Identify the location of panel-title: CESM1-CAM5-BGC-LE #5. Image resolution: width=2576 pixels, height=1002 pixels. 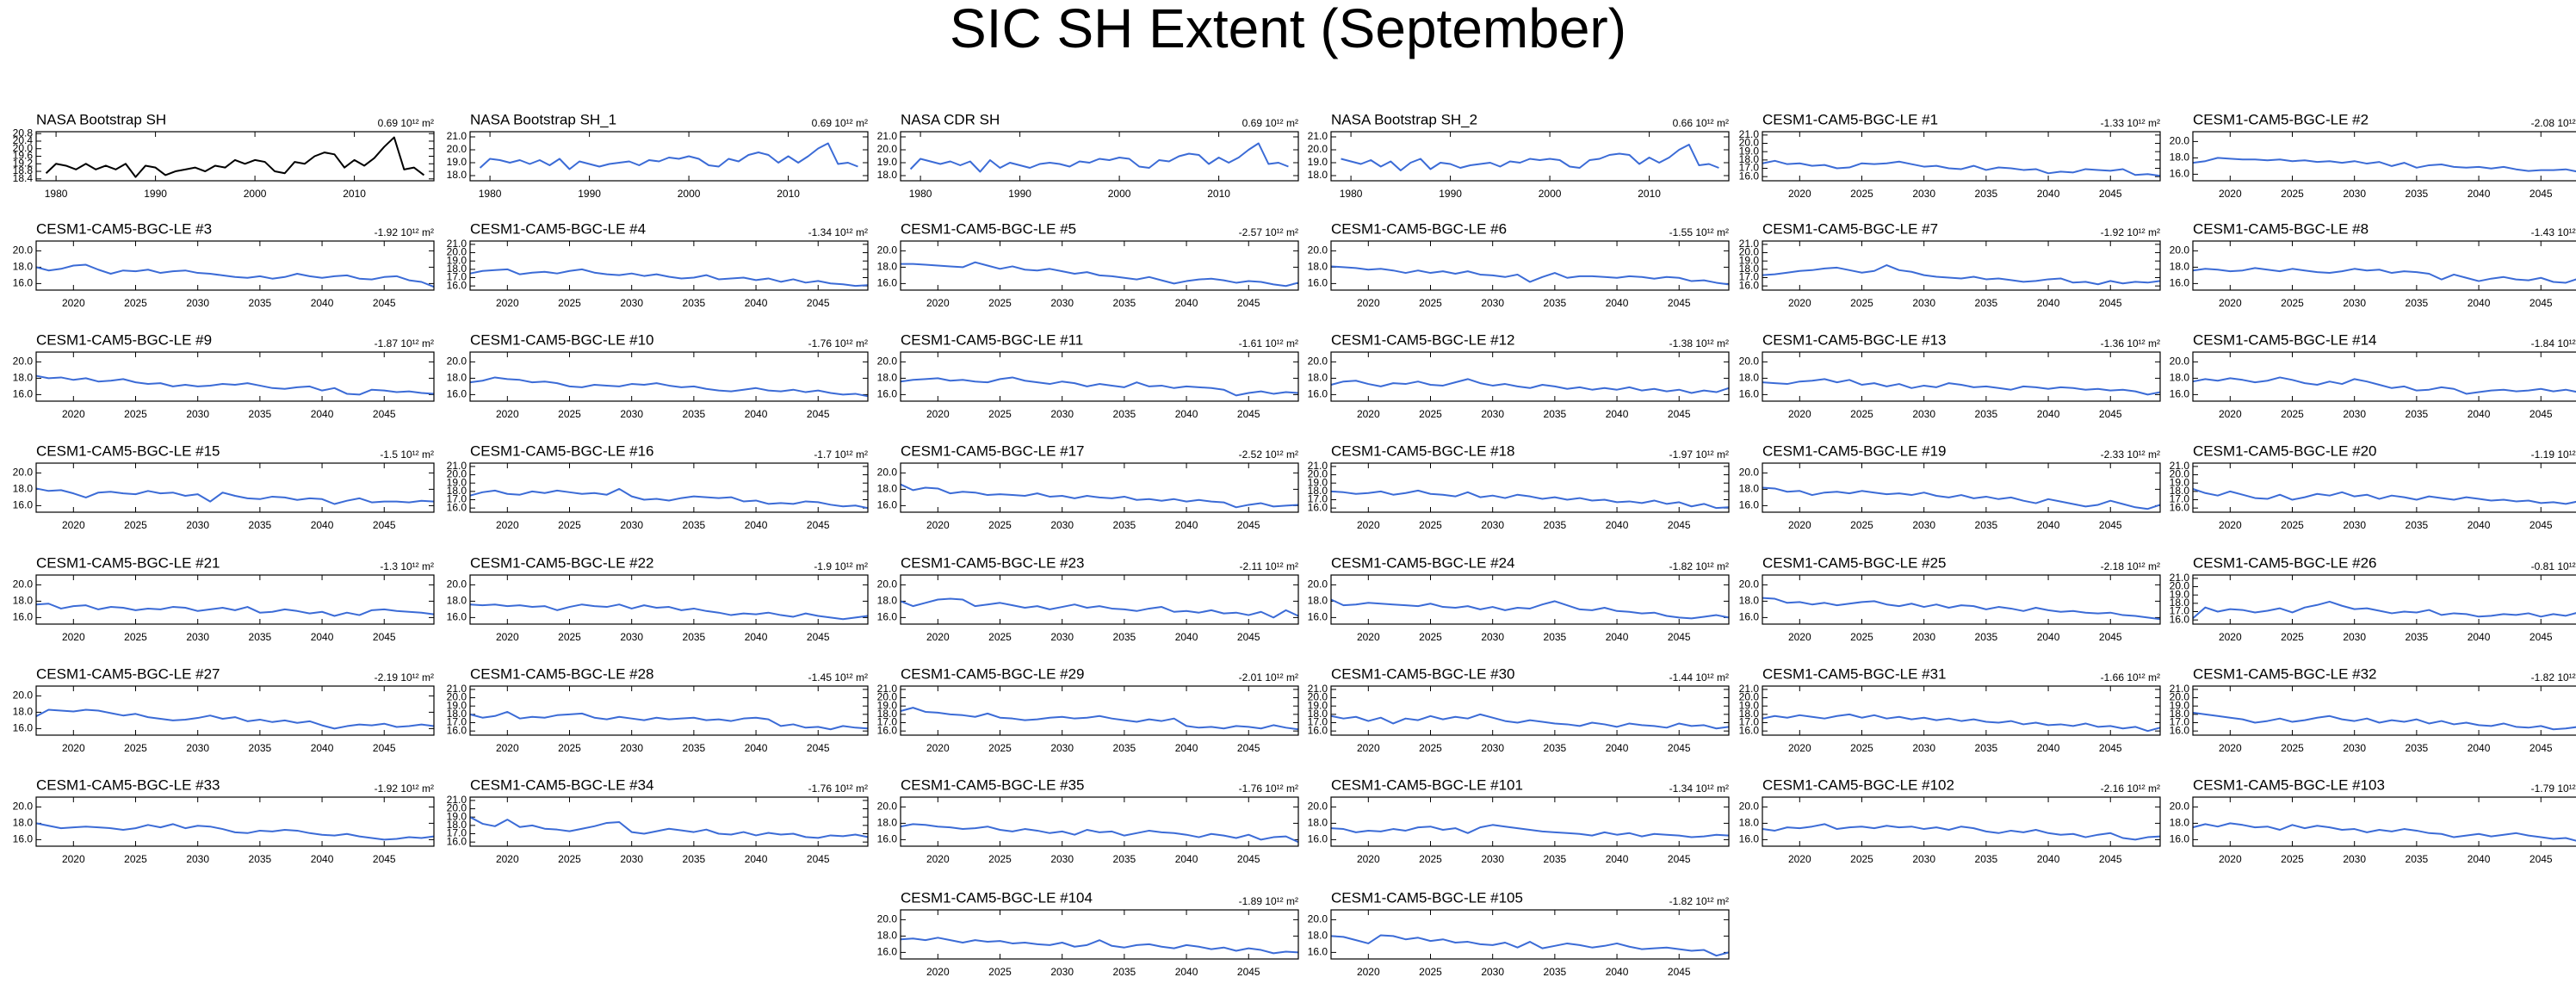
(989, 229).